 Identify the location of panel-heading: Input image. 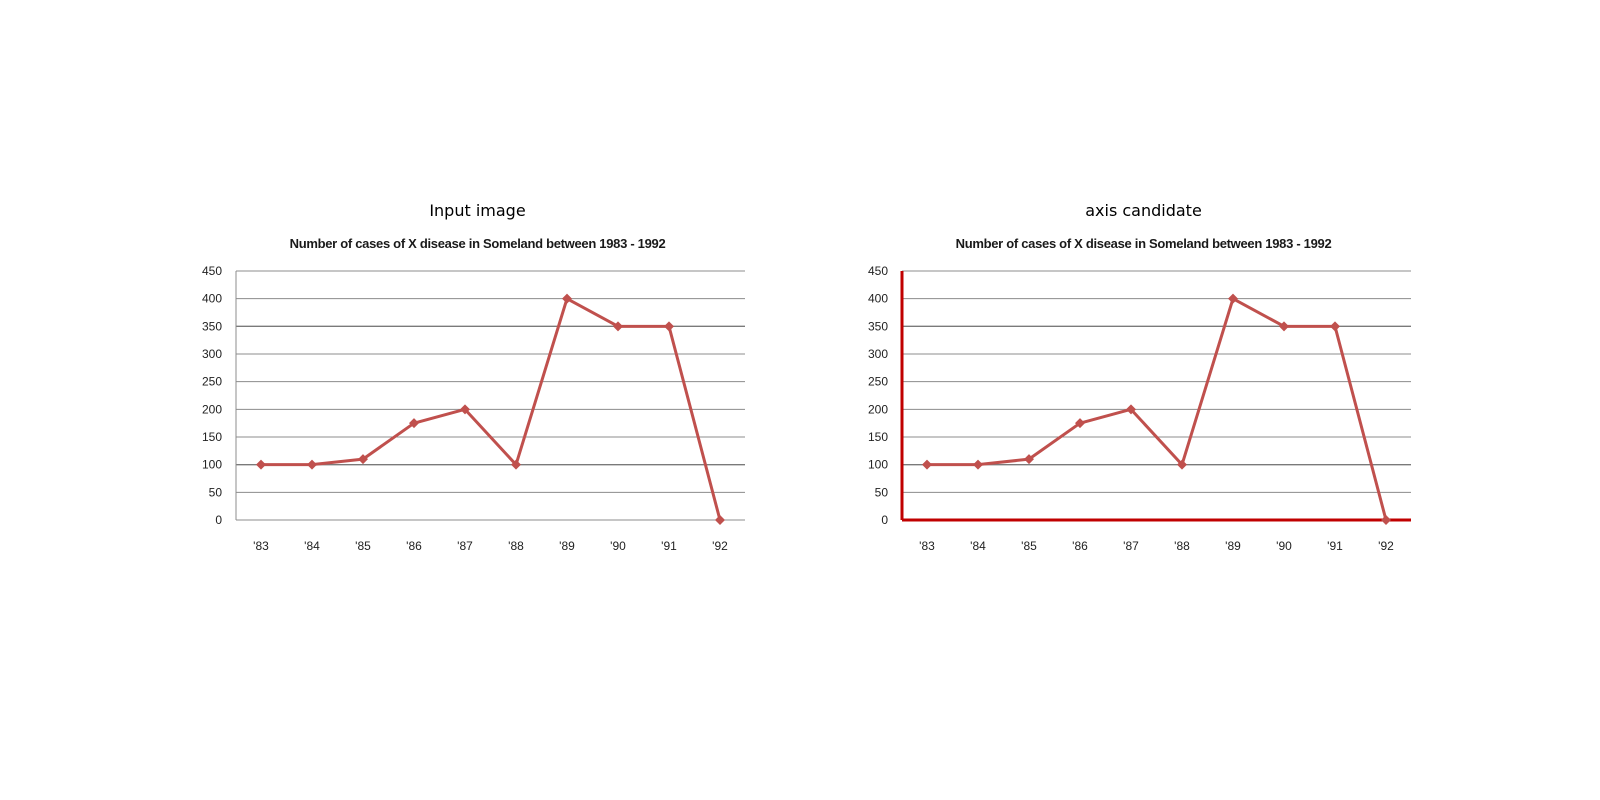
(477, 210).